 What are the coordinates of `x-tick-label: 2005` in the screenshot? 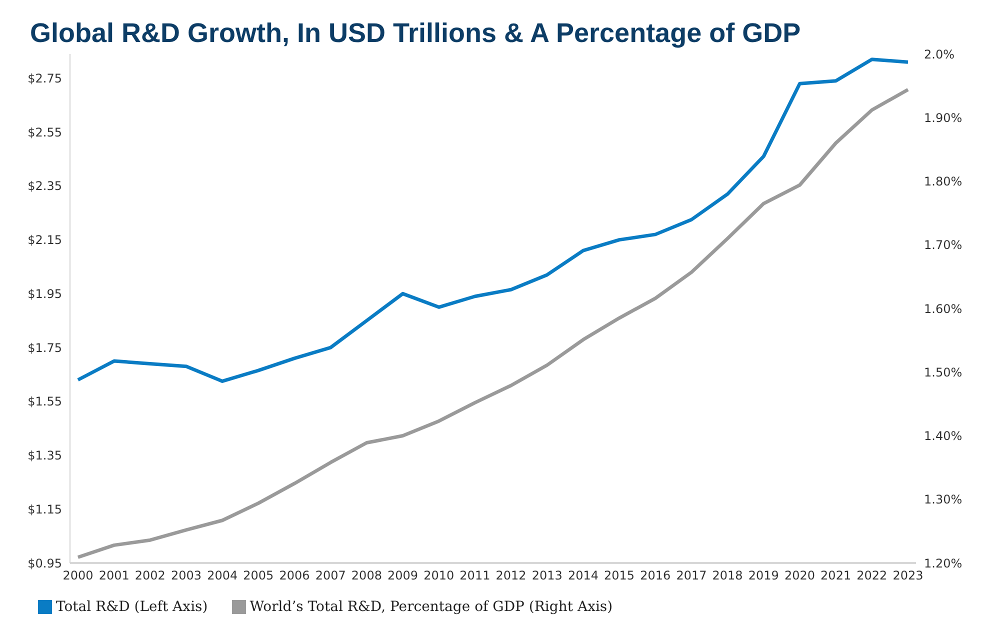 It's located at (258, 575).